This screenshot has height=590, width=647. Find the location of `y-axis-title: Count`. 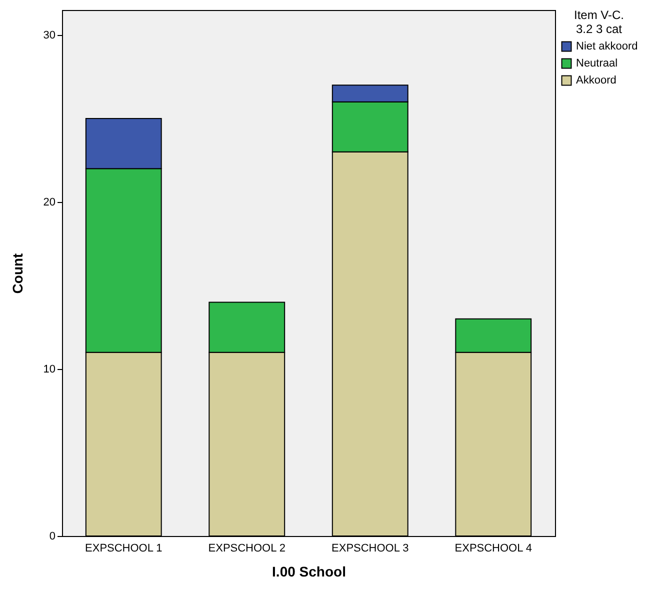

y-axis-title: Count is located at coordinates (17, 273).